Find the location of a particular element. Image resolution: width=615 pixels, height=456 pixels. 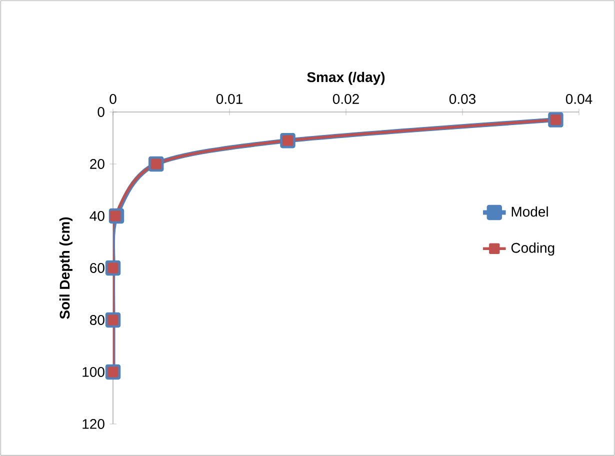

x-tick-label: 0.04 is located at coordinates (579, 99).